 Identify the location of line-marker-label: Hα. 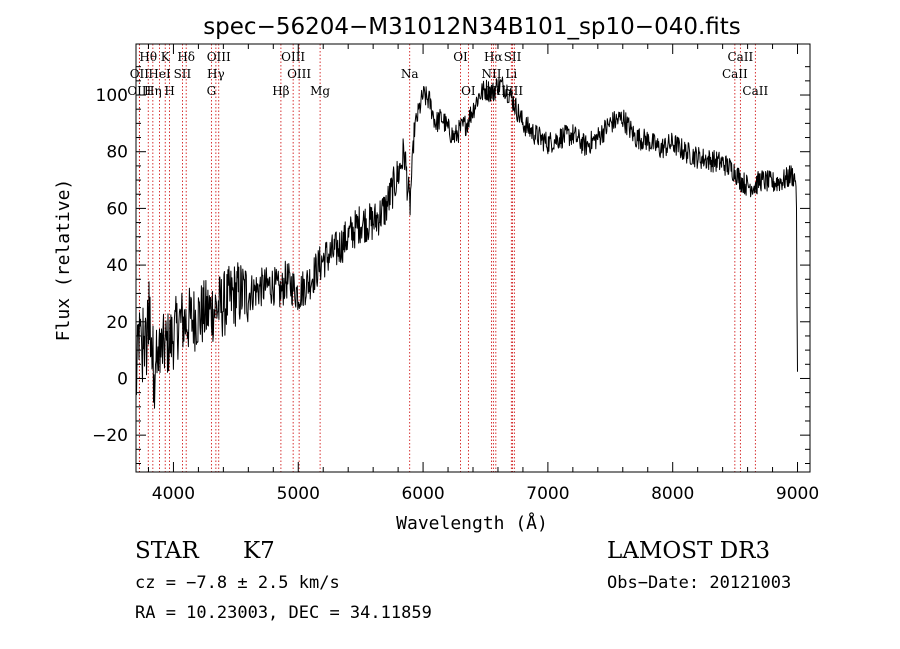
(493, 57).